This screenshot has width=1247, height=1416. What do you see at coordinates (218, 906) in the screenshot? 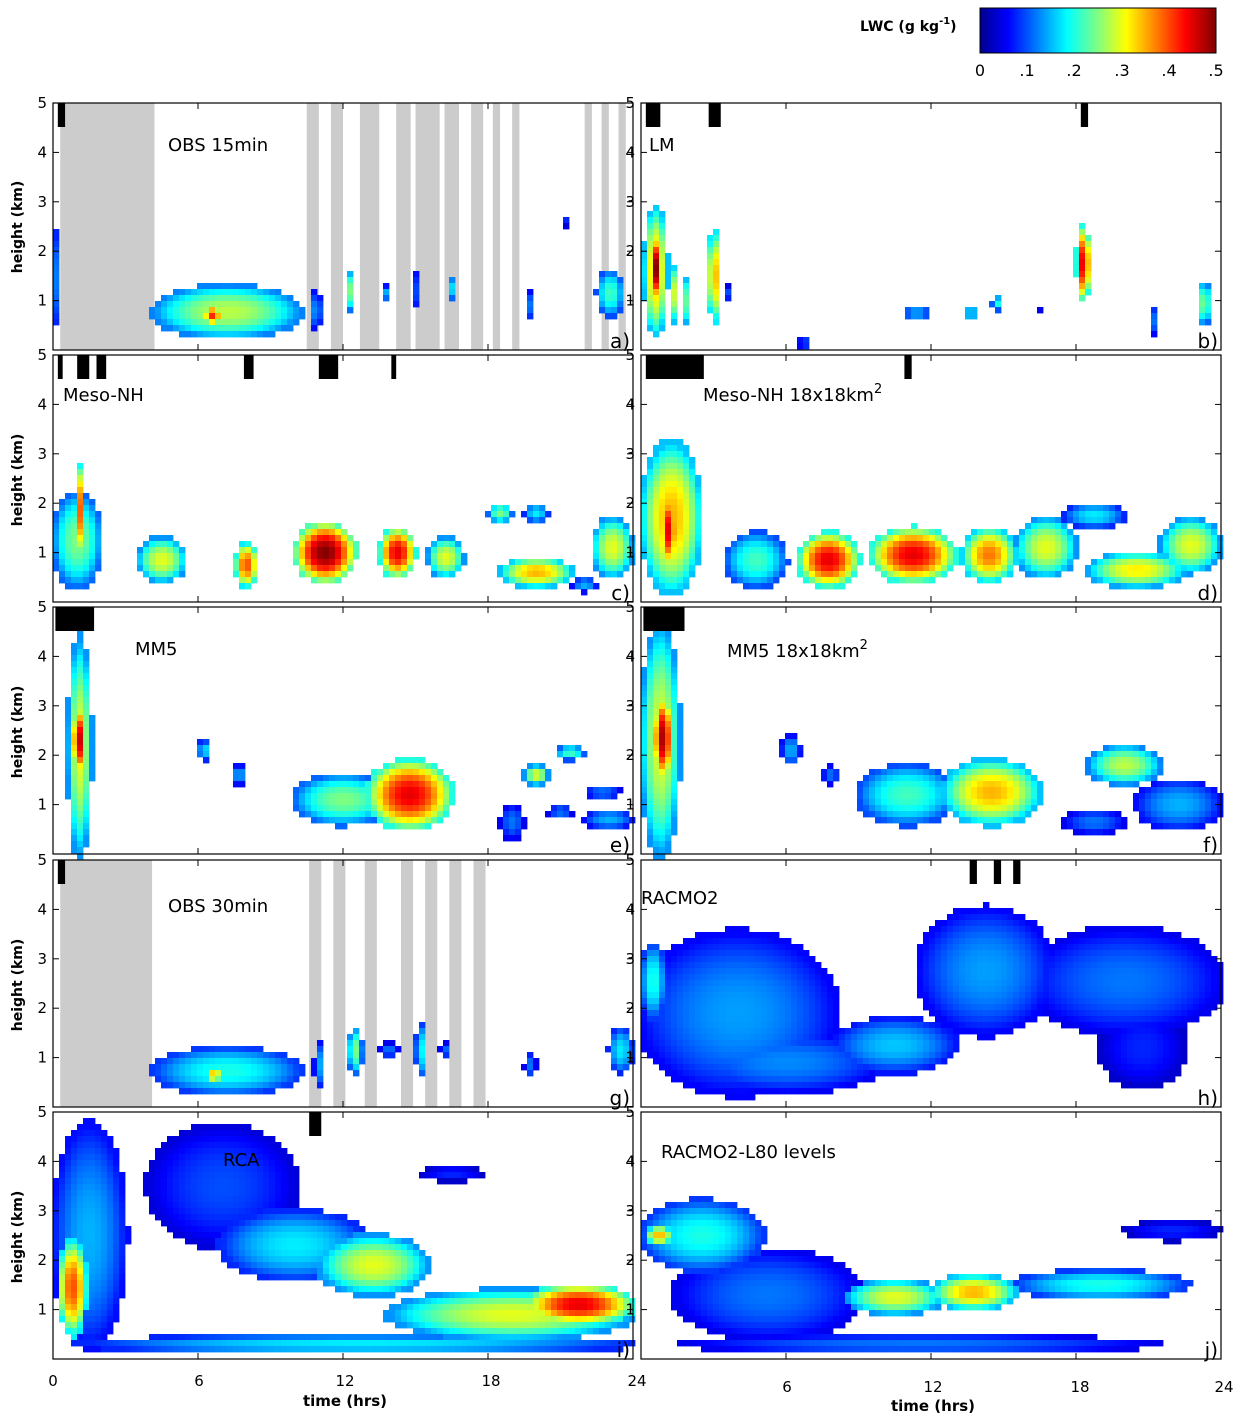
I see `panel-title: OBS 30min` at bounding box center [218, 906].